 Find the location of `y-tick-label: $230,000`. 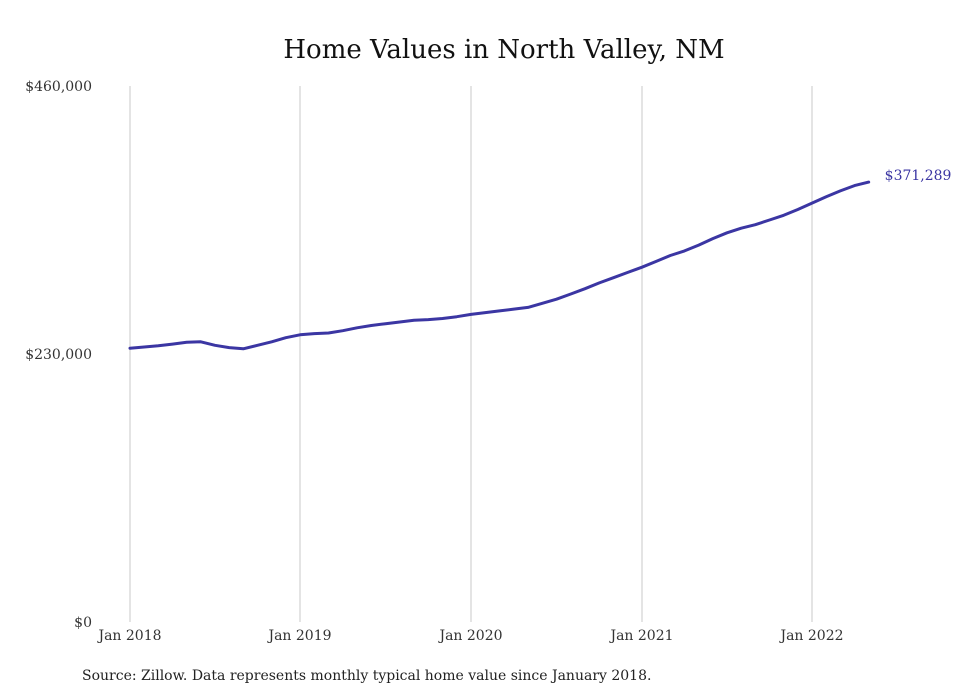

y-tick-label: $230,000 is located at coordinates (58, 355).